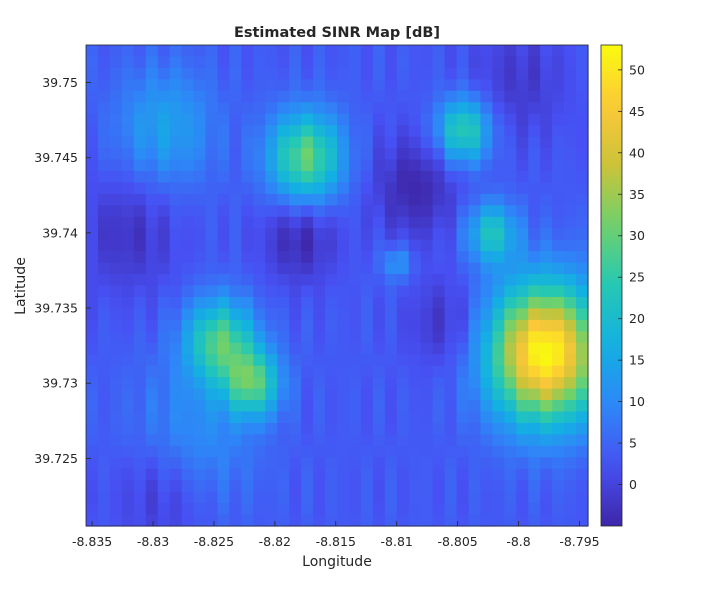  Describe the element at coordinates (579, 541) in the screenshot. I see `x-tick-label: -8.795` at that location.